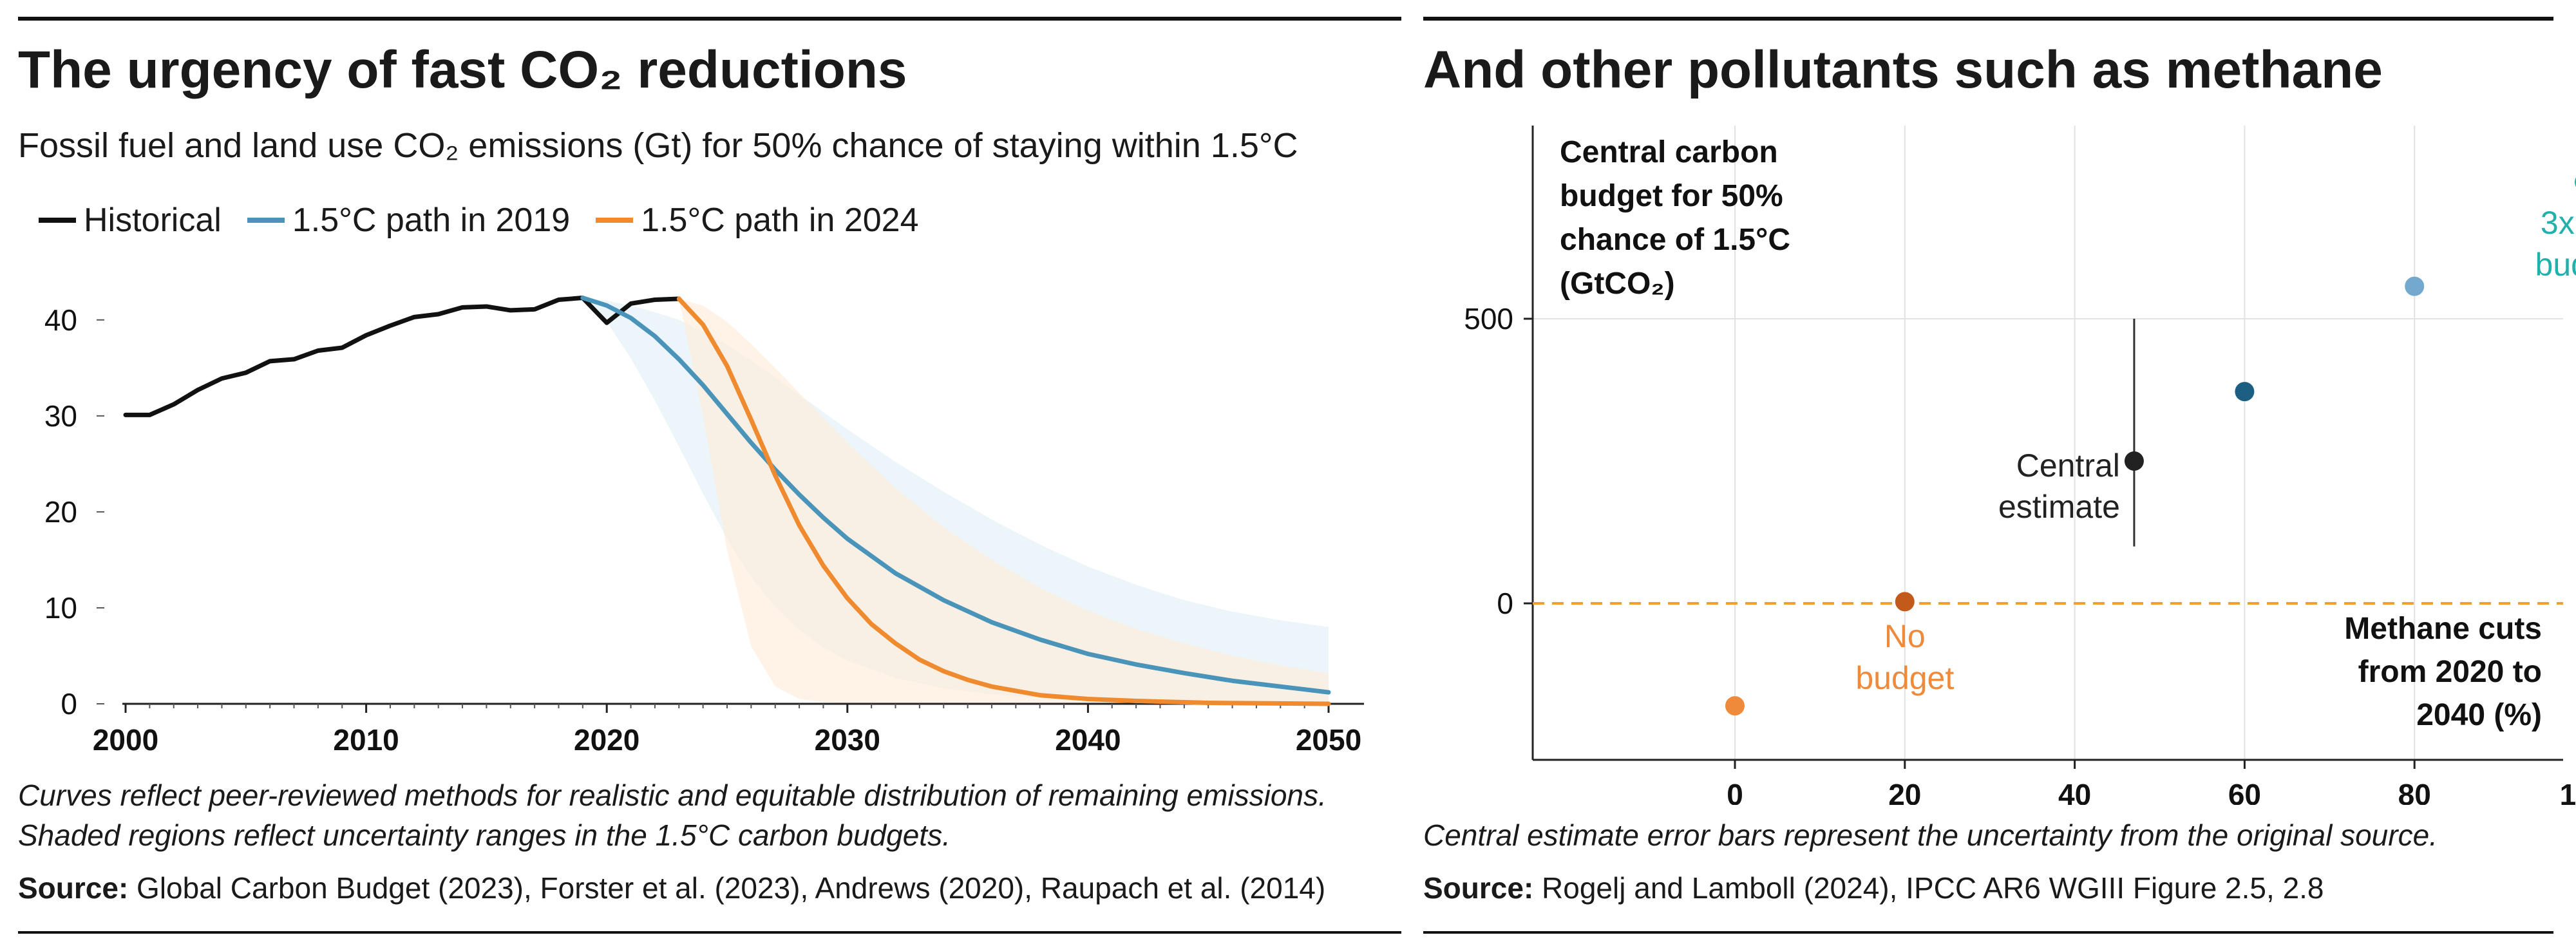  Describe the element at coordinates (2450, 672) in the screenshot. I see `x-axis-label-line: from 2020 to` at that location.